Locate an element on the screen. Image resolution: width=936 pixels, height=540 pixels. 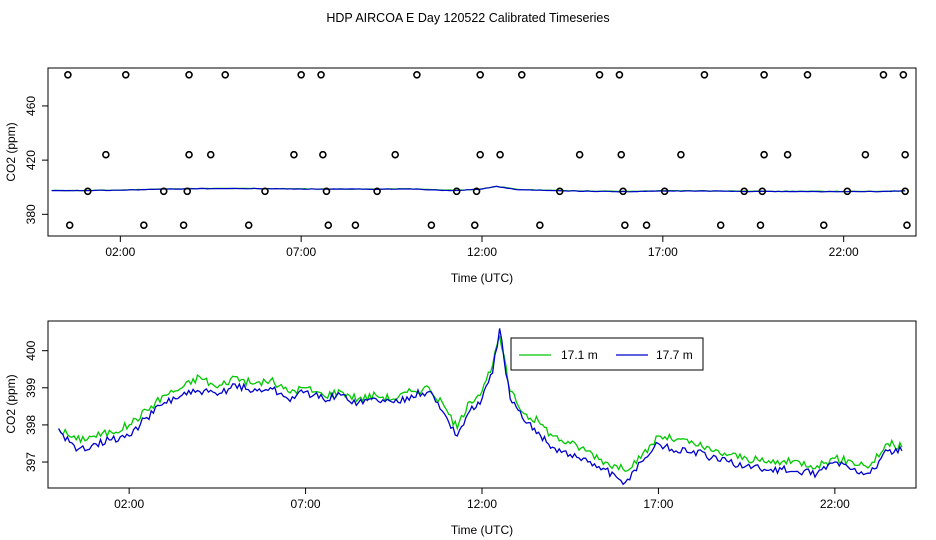
legend-label-17-7m: 17.7 m is located at coordinates (674, 355).